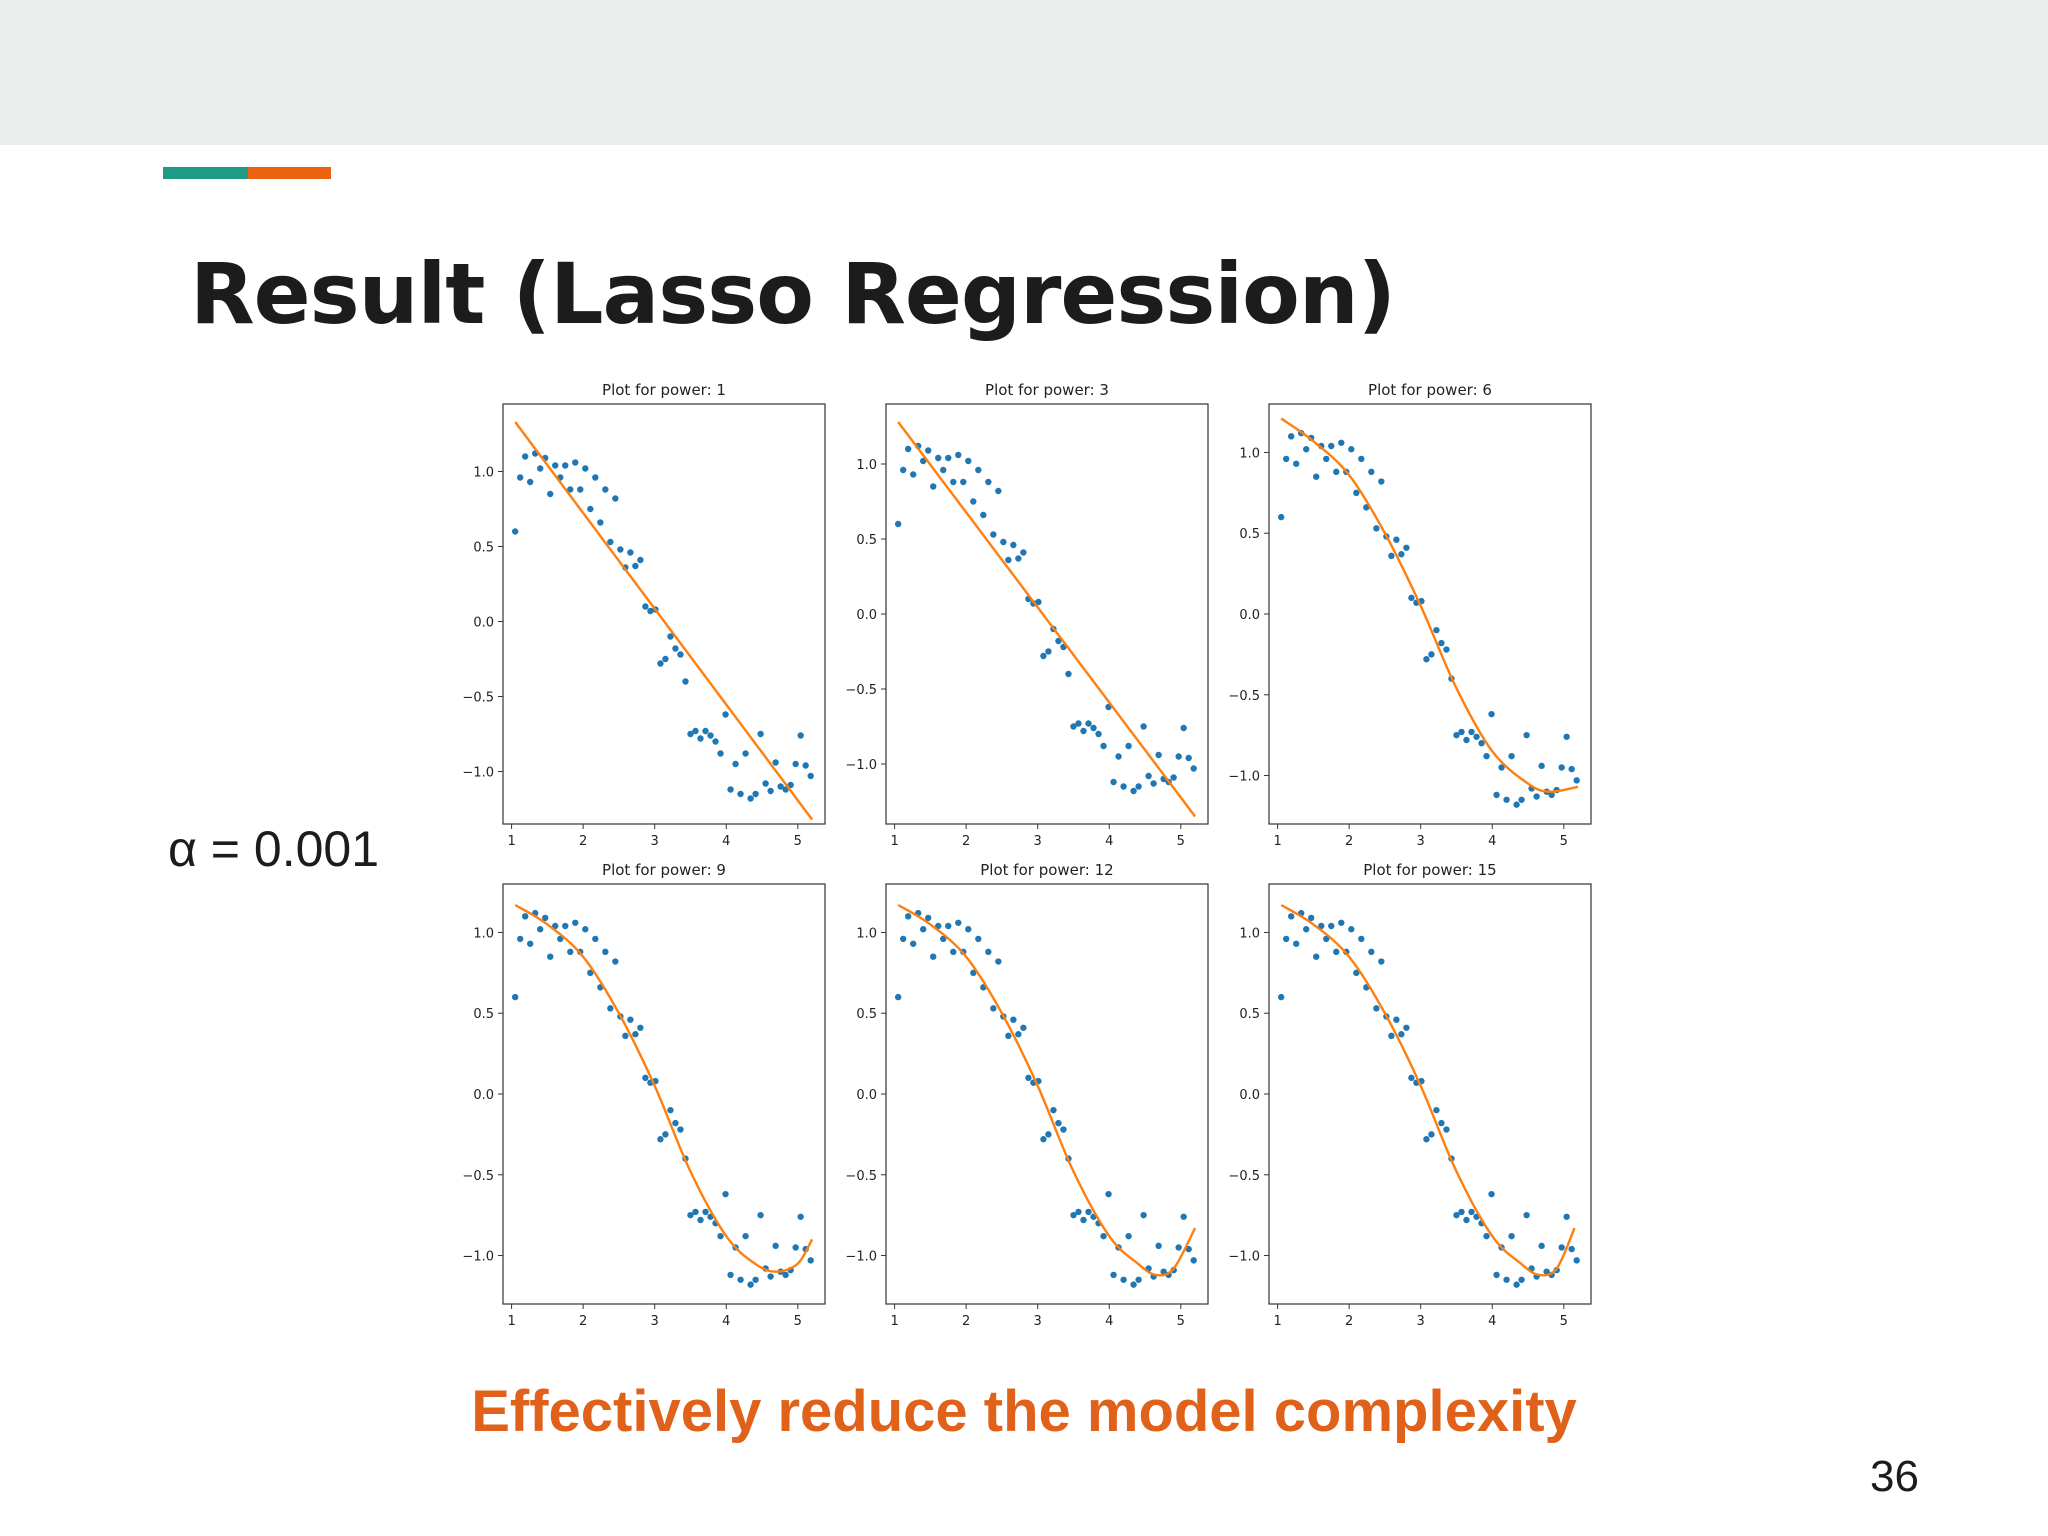 The image size is (2048, 1536). Describe the element at coordinates (1894, 1476) in the screenshot. I see `page-number: 36` at that location.